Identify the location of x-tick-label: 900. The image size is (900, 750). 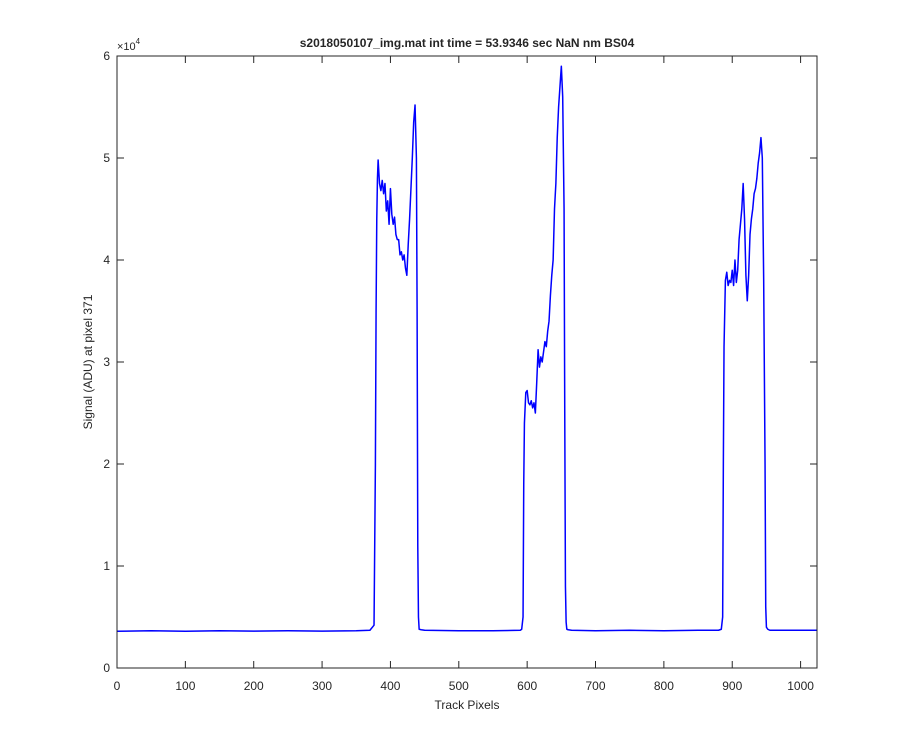
(732, 686).